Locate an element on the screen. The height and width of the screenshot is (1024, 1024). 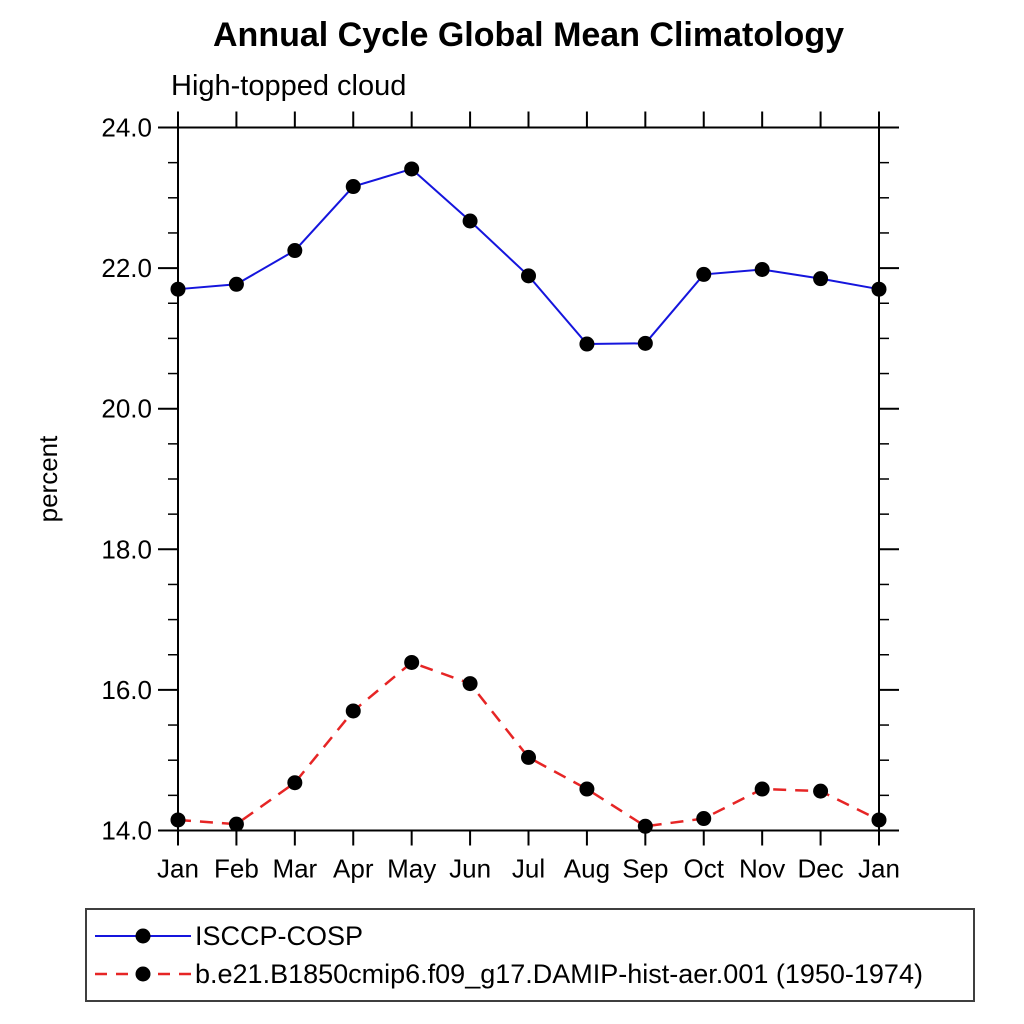
legend-label-obs: ISCCP-COSP is located at coordinates (279, 935).